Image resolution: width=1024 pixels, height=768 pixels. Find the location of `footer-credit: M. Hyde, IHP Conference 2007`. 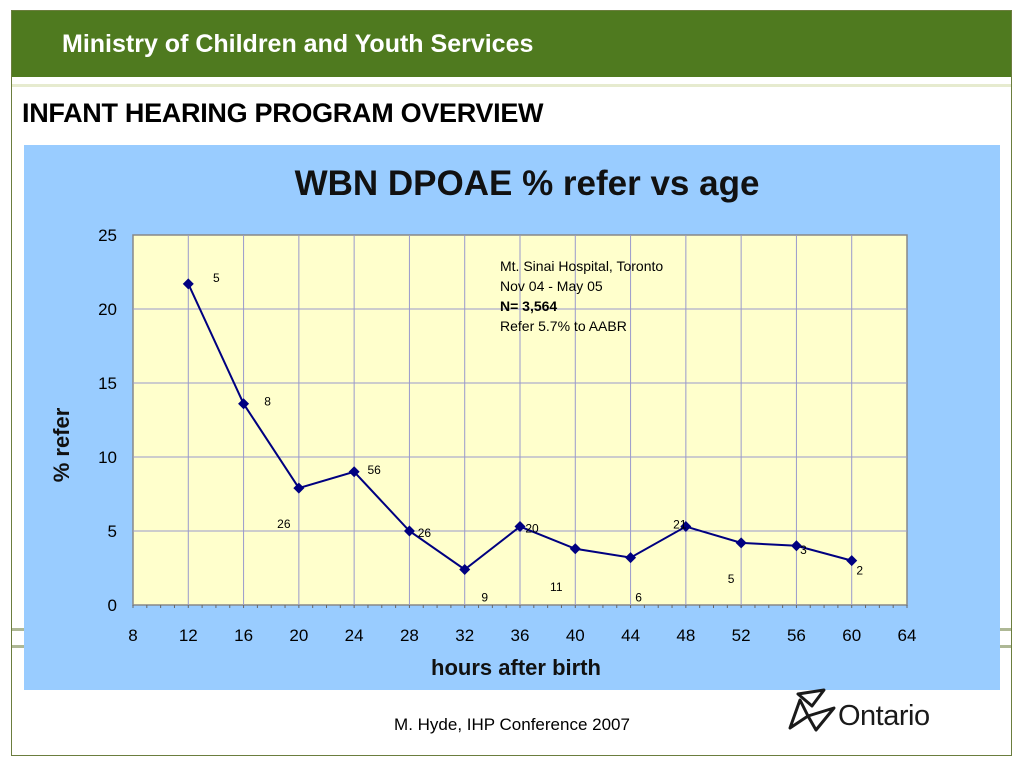

footer-credit: M. Hyde, IHP Conference 2007 is located at coordinates (512, 724).